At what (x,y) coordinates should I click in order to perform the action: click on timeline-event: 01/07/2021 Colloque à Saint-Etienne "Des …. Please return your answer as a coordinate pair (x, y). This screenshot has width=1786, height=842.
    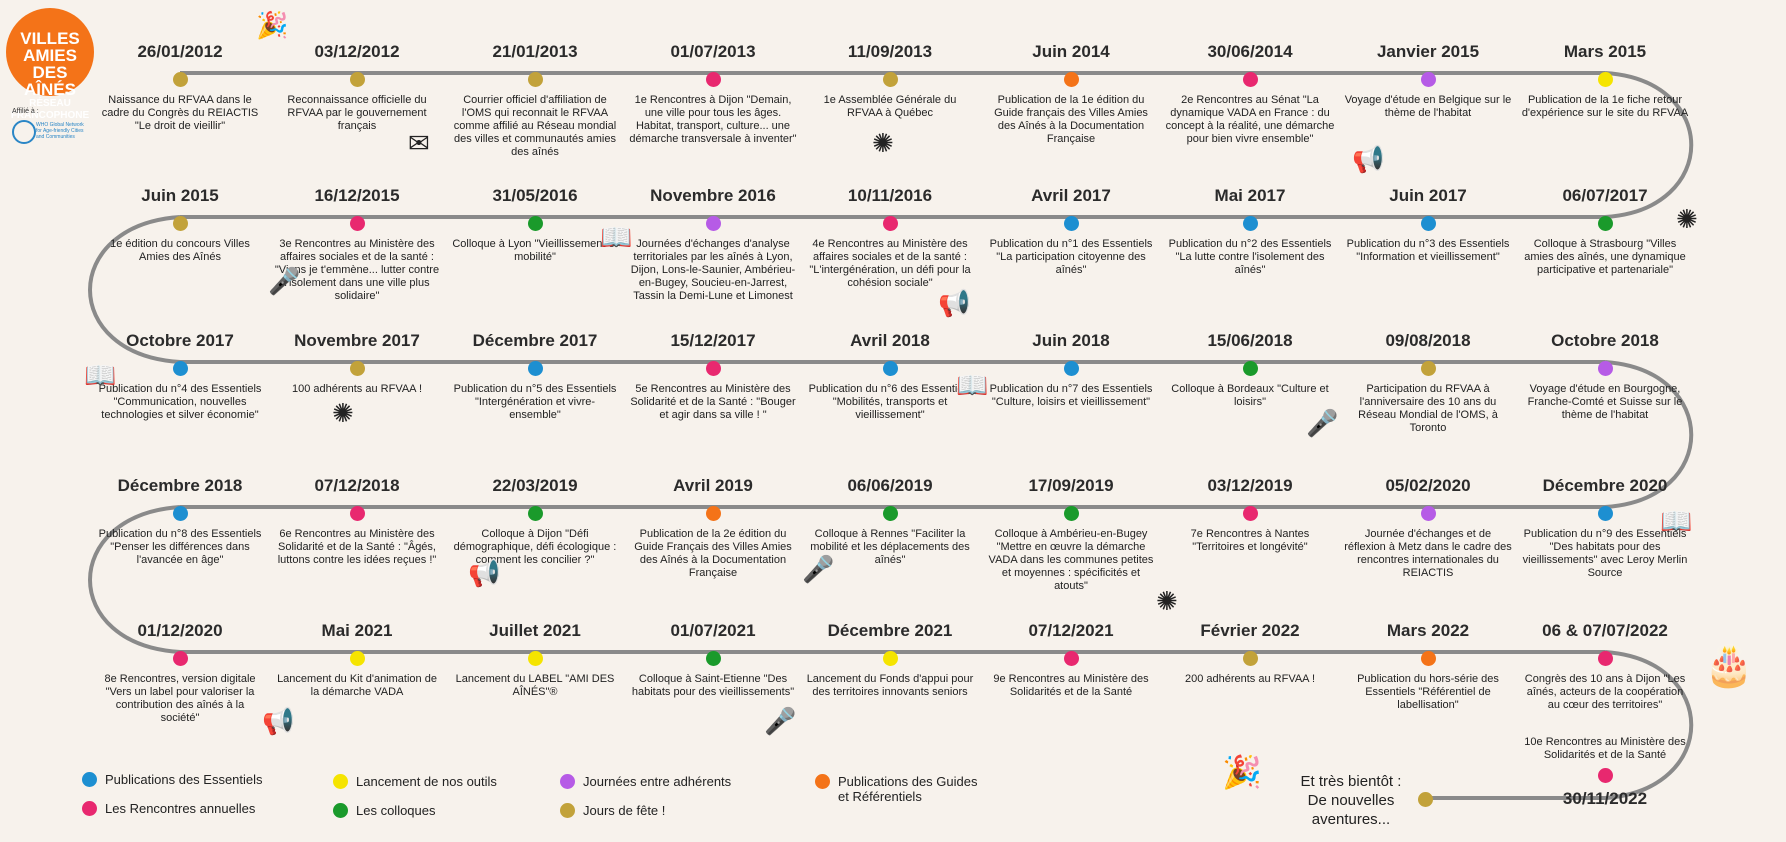
    Looking at the image, I should click on (713, 660).